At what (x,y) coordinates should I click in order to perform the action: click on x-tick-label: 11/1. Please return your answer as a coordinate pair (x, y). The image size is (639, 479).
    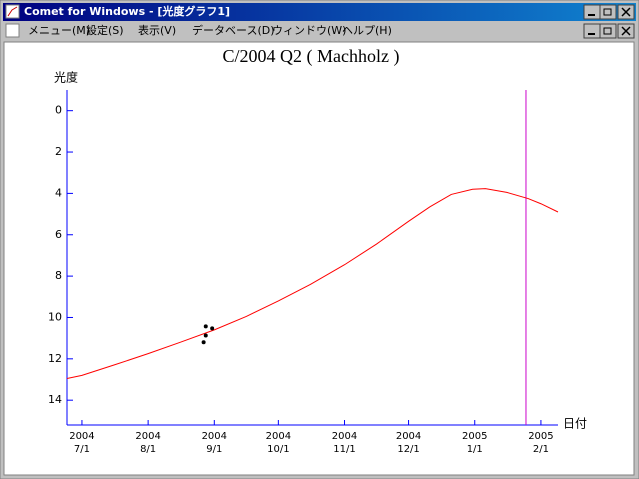
    Looking at the image, I should click on (344, 449).